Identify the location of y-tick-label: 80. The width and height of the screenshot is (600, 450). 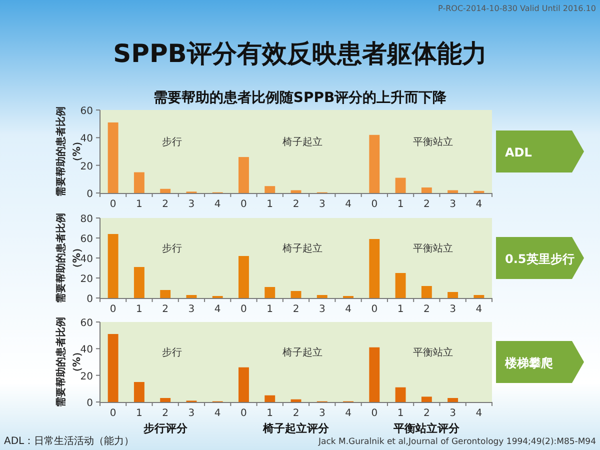
(86, 219).